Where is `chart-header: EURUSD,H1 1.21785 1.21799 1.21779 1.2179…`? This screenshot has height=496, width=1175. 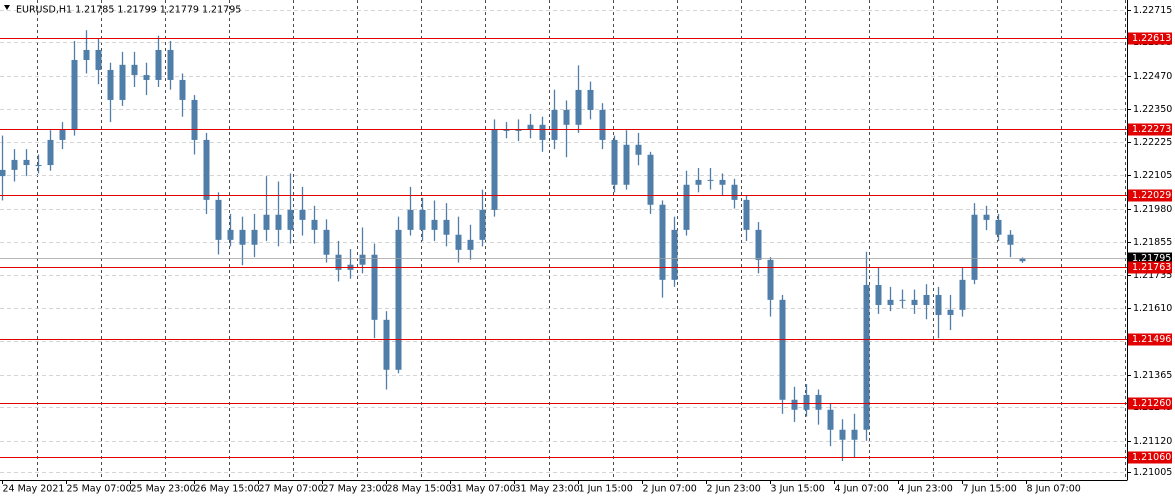
chart-header: EURUSD,H1 1.21785 1.21799 1.21779 1.2179… is located at coordinates (128, 10).